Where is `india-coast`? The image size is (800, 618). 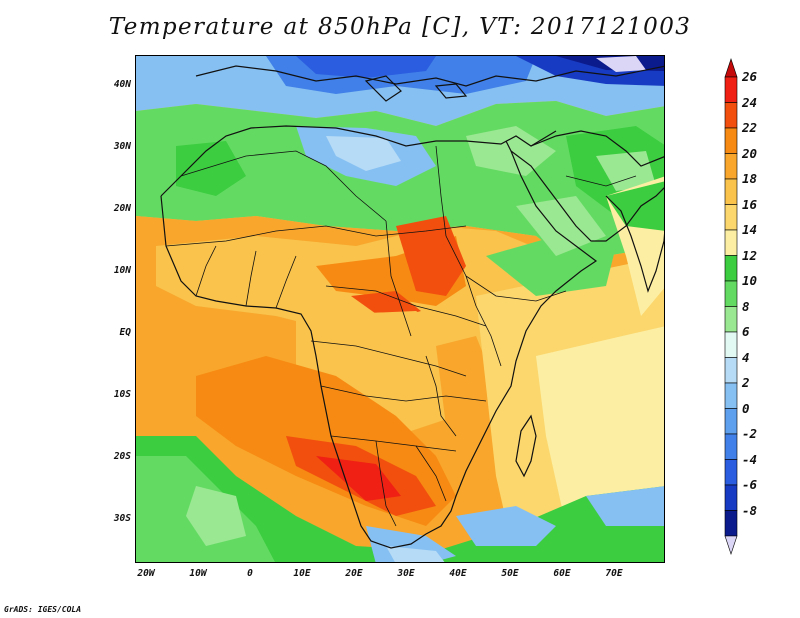
india-coast is located at coordinates (634, 244).